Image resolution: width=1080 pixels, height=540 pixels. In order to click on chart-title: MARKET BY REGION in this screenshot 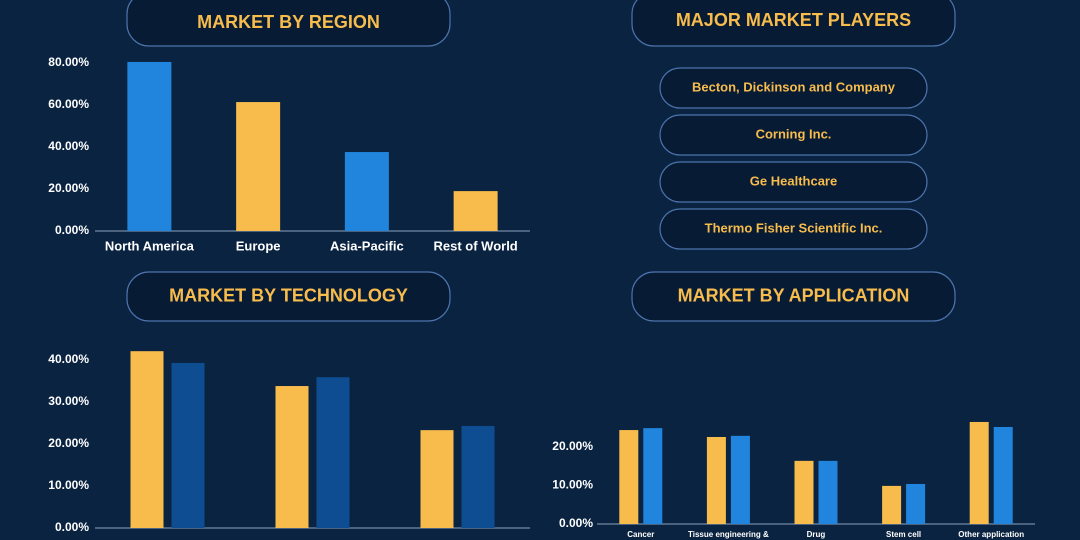, I will do `click(288, 22)`.